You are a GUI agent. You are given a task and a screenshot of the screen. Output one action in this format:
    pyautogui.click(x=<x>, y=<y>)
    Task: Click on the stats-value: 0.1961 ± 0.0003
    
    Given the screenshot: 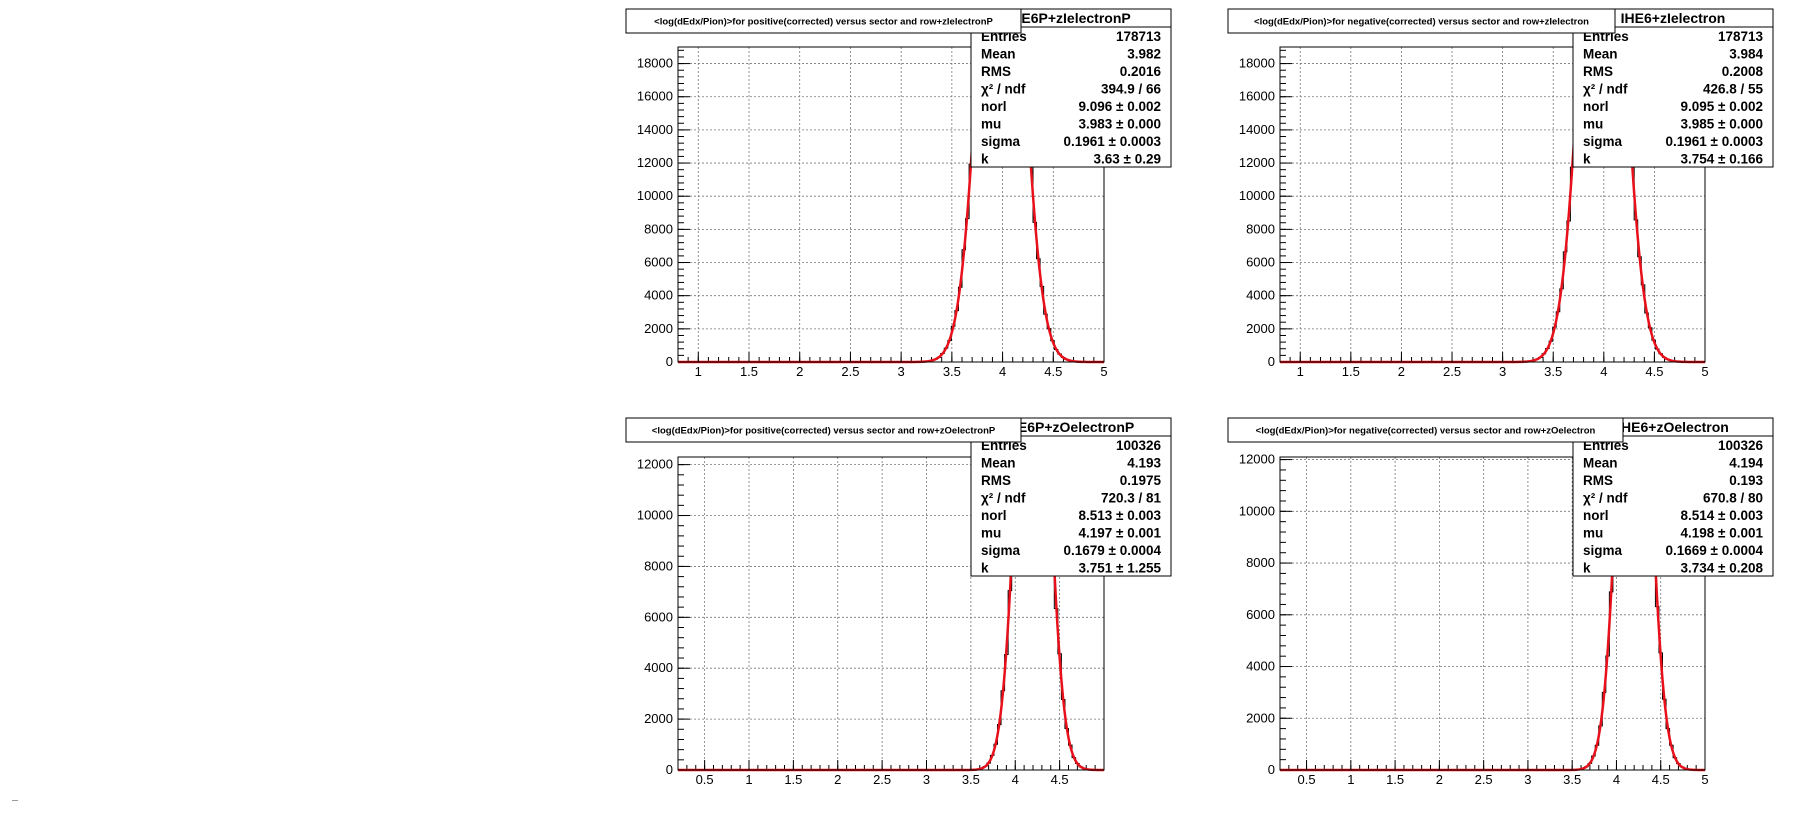 What is the action you would take?
    pyautogui.click(x=1715, y=141)
    